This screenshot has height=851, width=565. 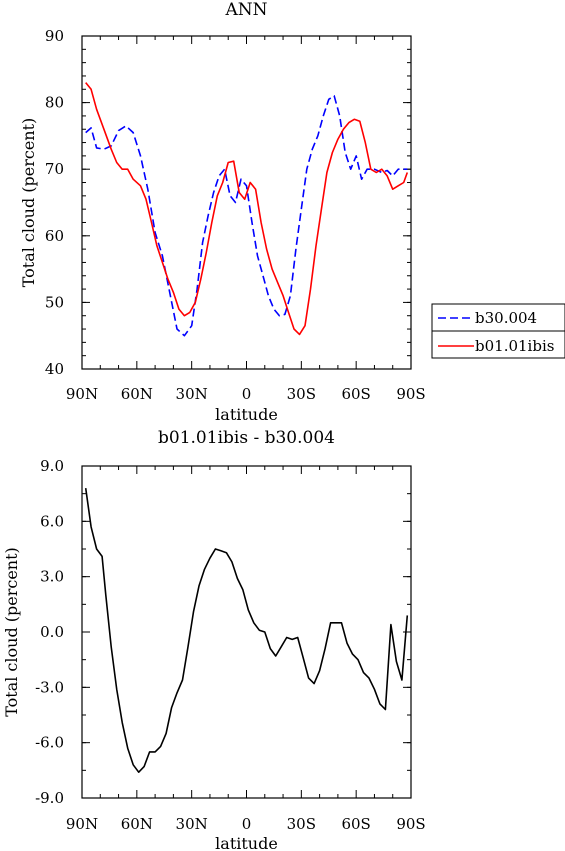 I want to click on bottom-x-tick-label: 90N, so click(x=82, y=824).